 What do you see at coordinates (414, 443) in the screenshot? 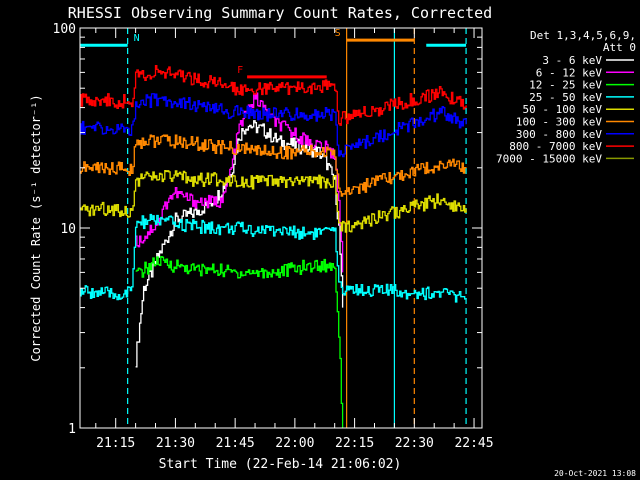
I see `x-tick-label-2230: 22:30` at bounding box center [414, 443].